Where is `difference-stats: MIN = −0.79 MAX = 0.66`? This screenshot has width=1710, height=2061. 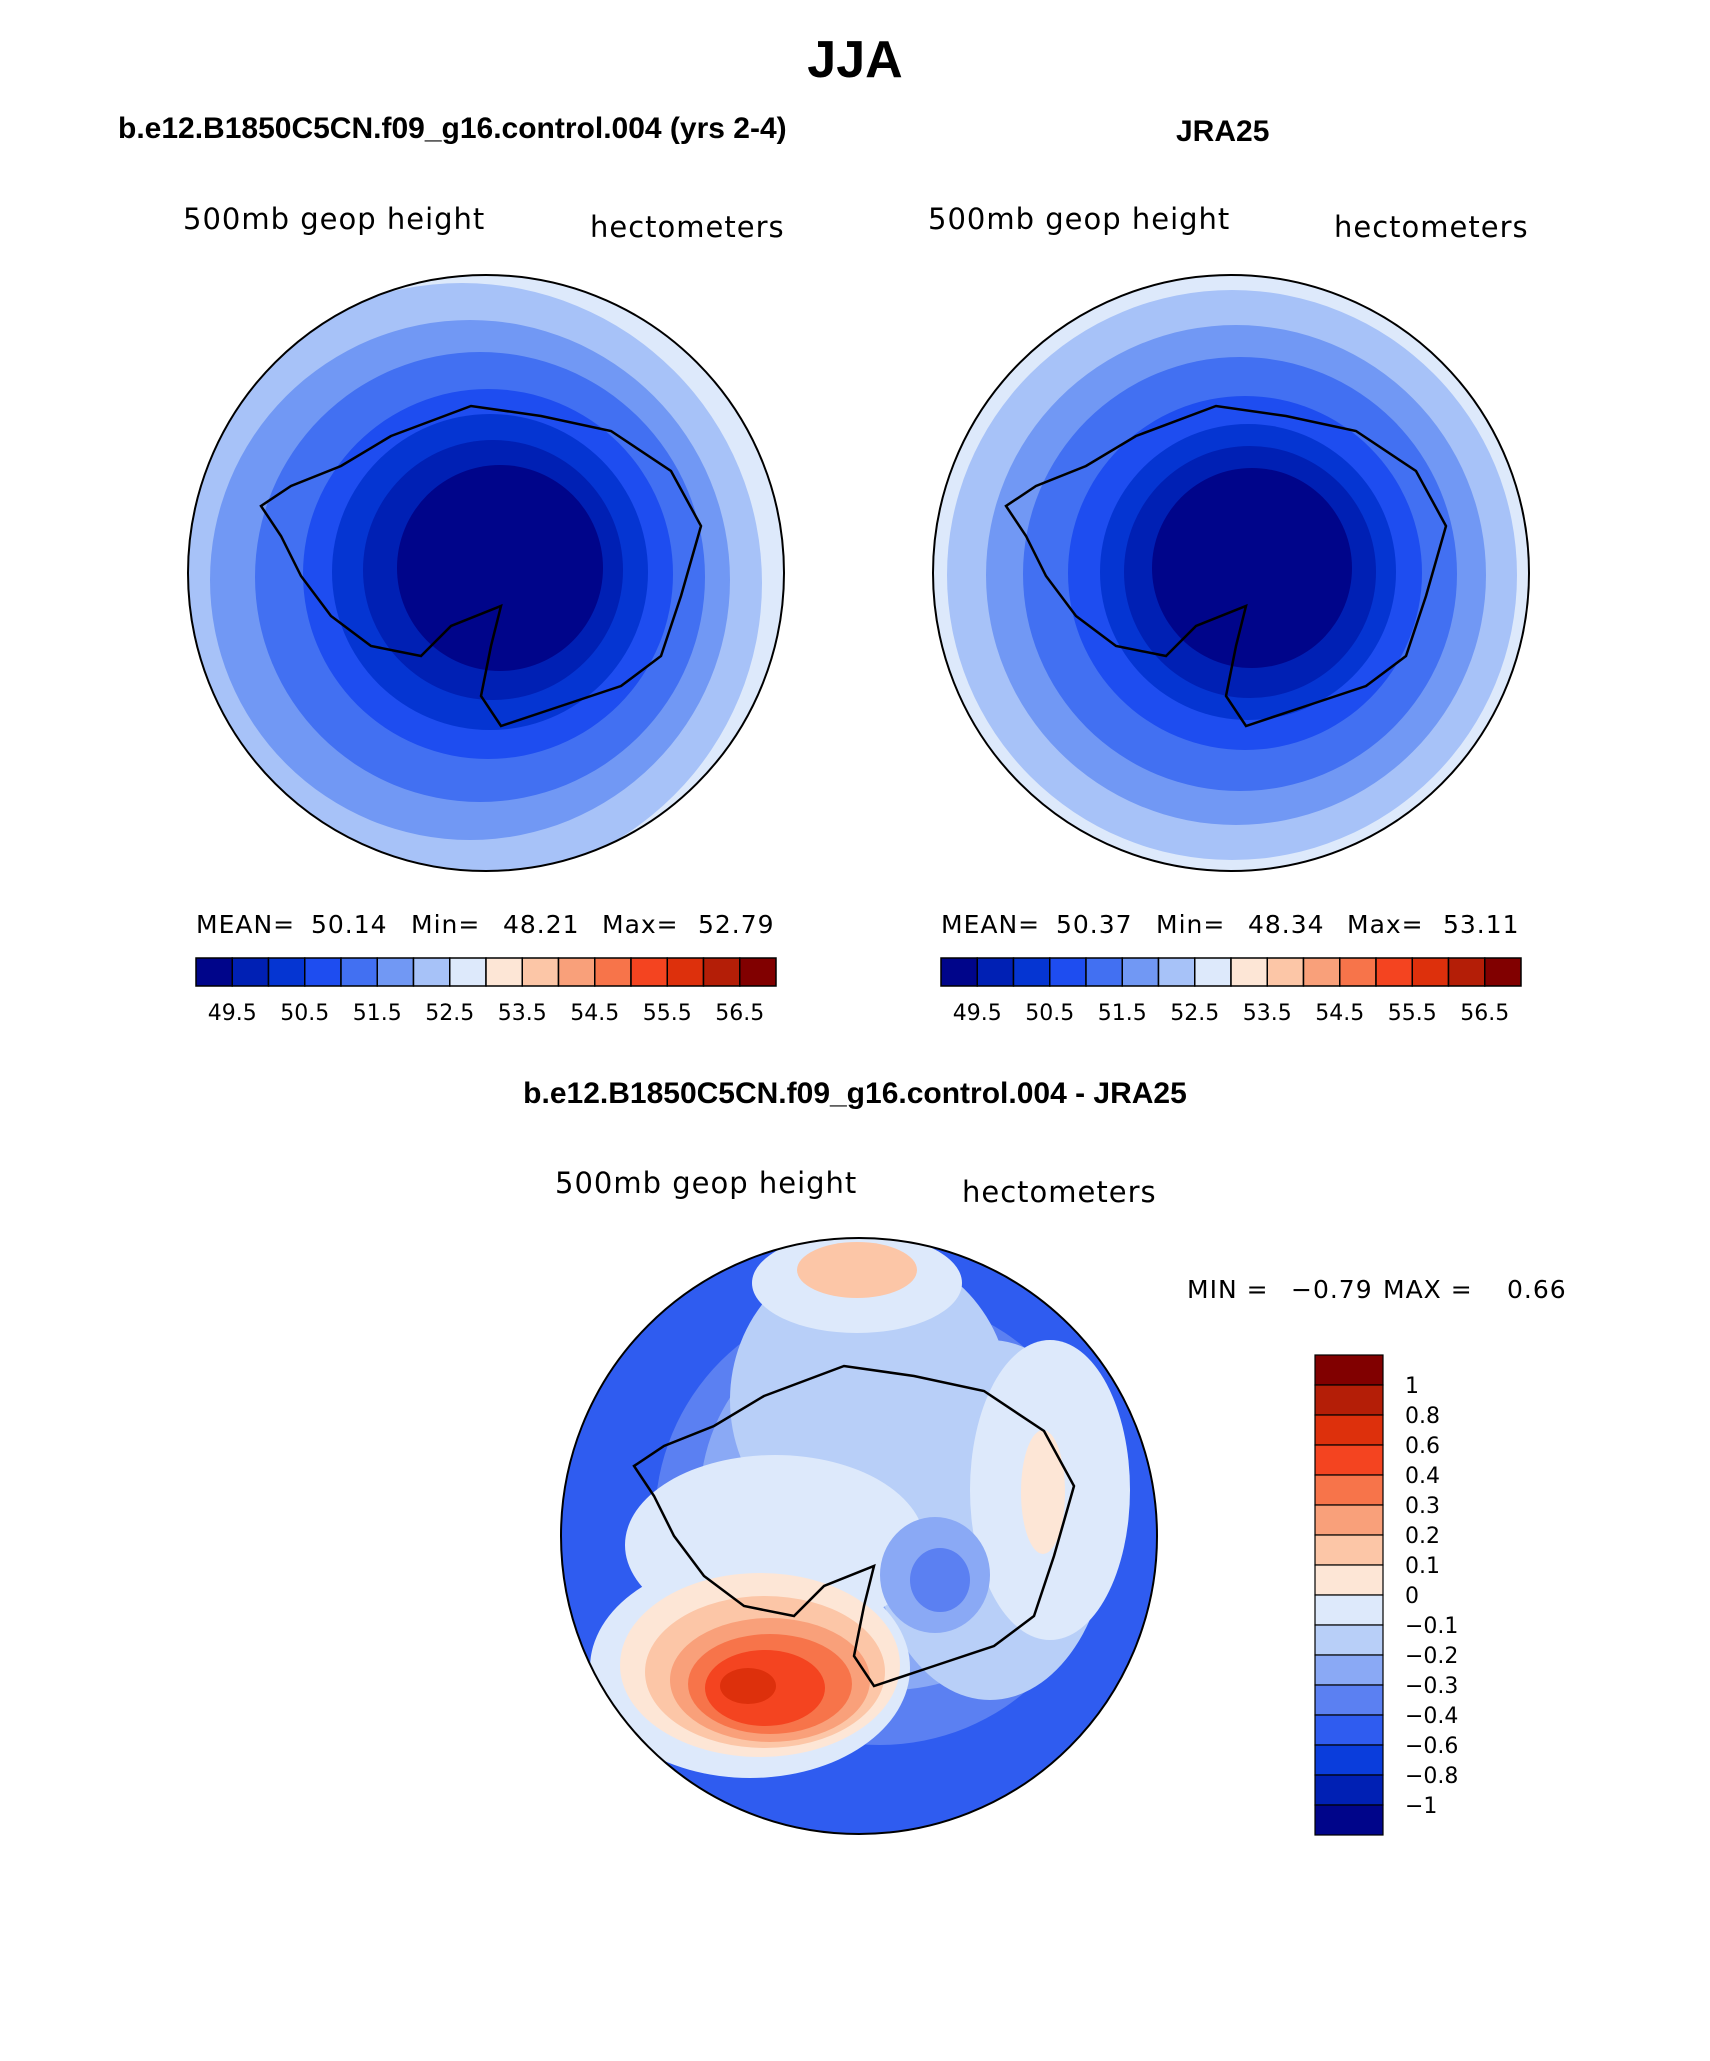
difference-stats: MIN = −0.79 MAX = 0.66 is located at coordinates (1387, 1291).